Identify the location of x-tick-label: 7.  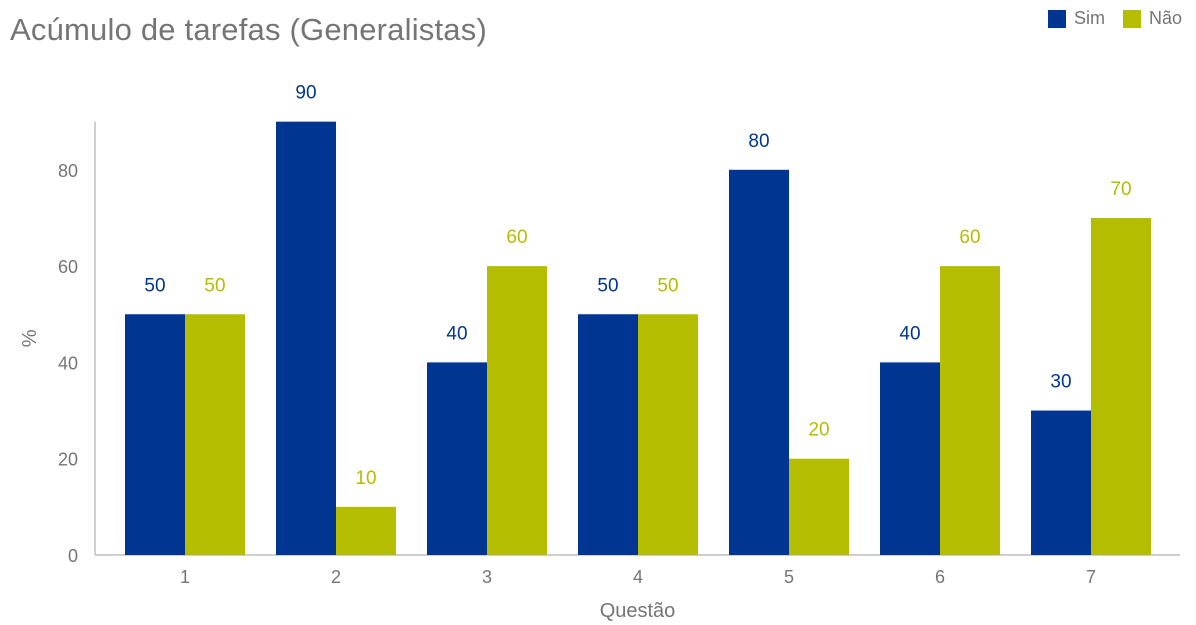
(1091, 577).